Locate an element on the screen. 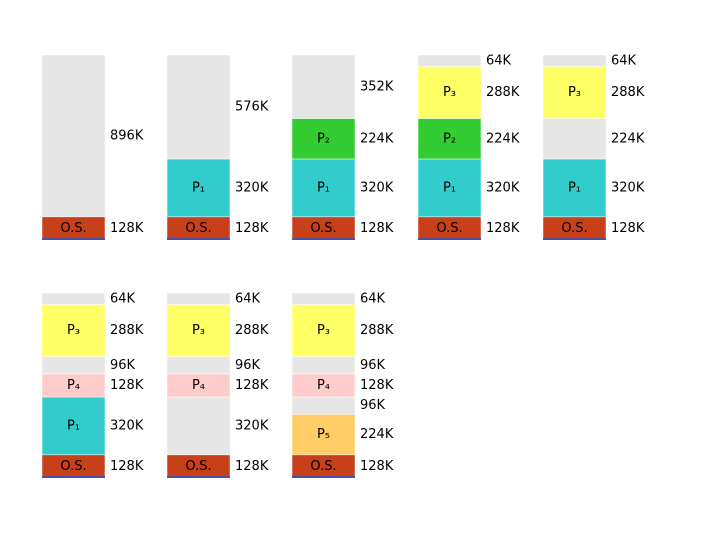 Image resolution: width=720 pixels, height=540 pixels. size-label: 576K is located at coordinates (252, 107).